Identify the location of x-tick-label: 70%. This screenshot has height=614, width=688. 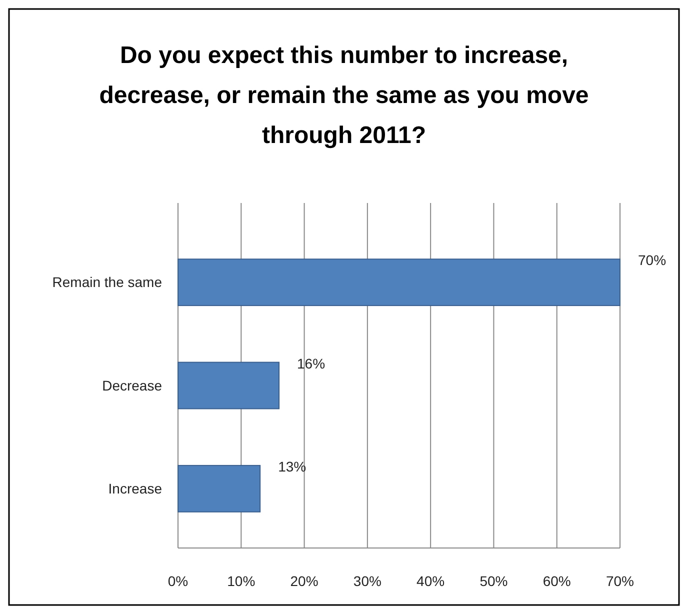
(620, 581).